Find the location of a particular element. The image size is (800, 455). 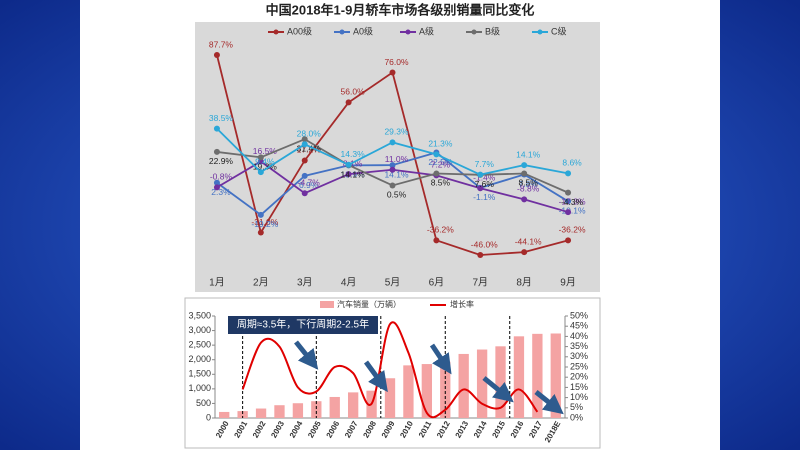

y2-tick-label: 35% is located at coordinates (579, 346).